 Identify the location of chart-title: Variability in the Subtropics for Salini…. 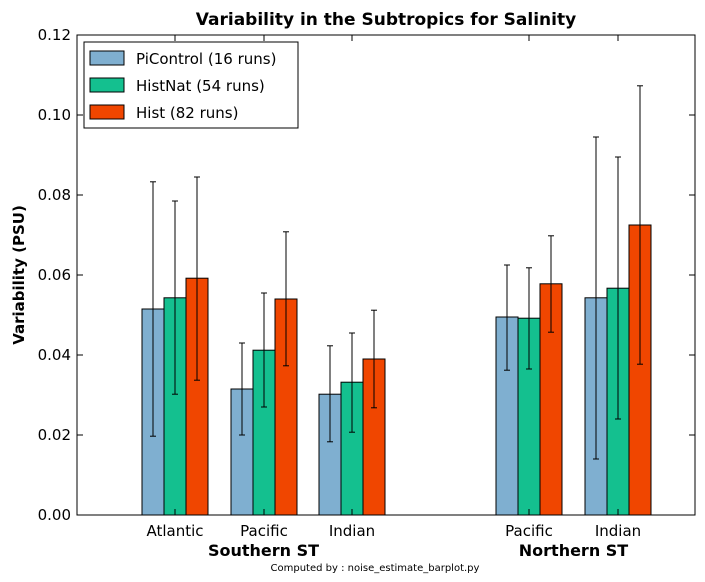
(386, 20).